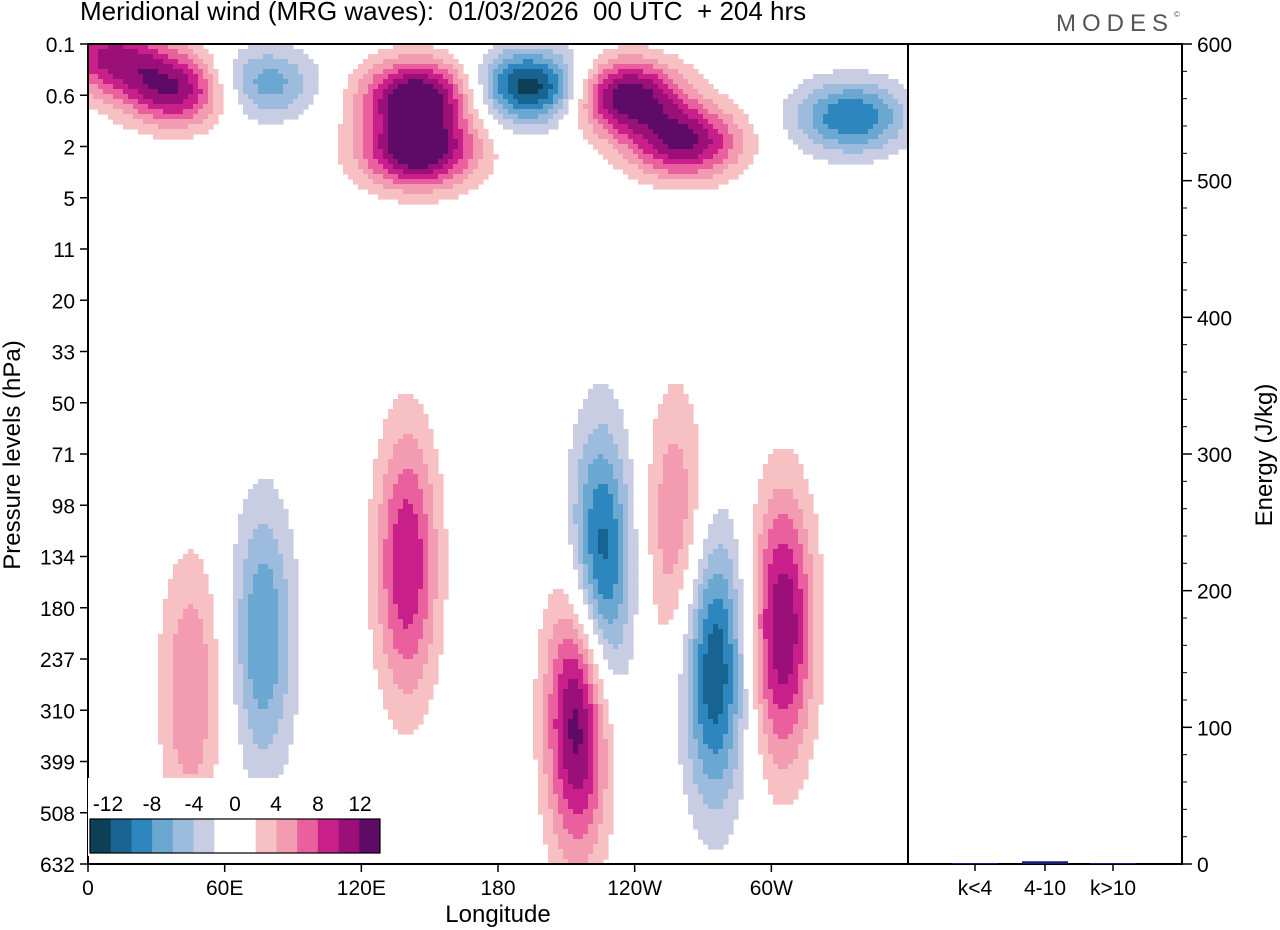 The height and width of the screenshot is (930, 1280). I want to click on y-tick-label: 71, so click(63, 455).